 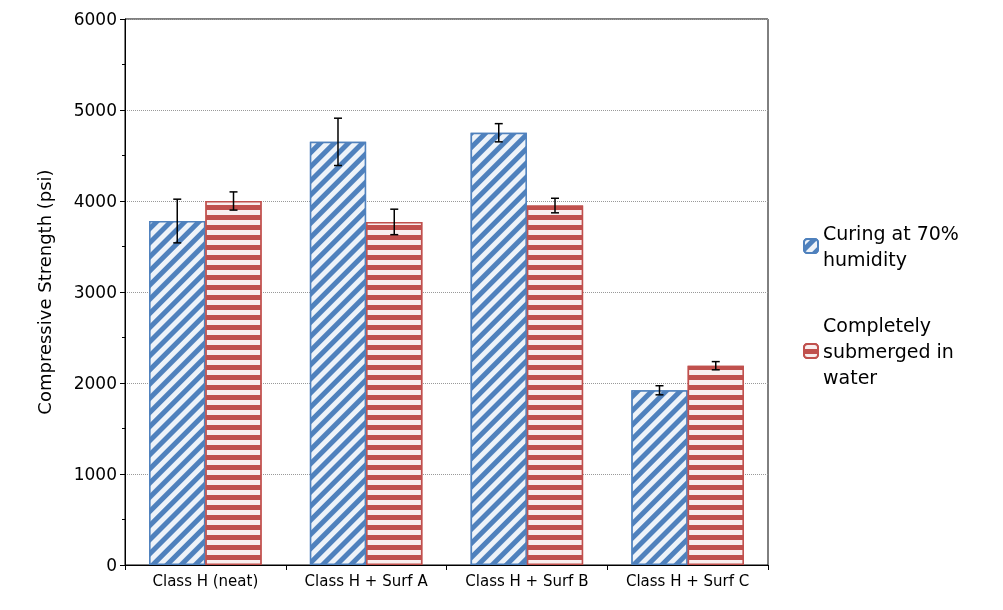 What do you see at coordinates (111, 565) in the screenshot?
I see `y-tick-label: 0` at bounding box center [111, 565].